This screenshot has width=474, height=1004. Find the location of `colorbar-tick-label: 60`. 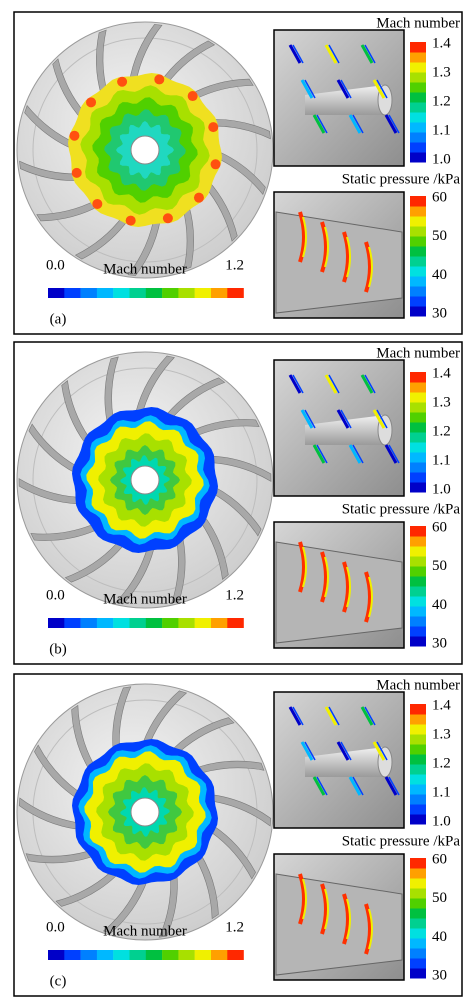

colorbar-tick-label: 60 is located at coordinates (439, 527).